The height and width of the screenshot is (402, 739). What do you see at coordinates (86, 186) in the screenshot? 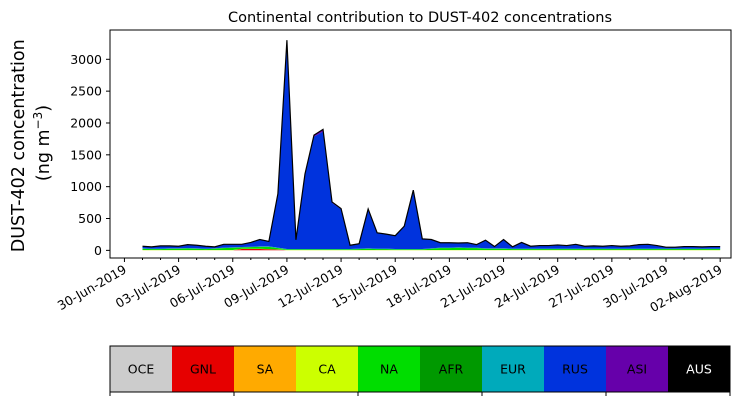
I see `y-tick-label: 1000` at bounding box center [86, 186].